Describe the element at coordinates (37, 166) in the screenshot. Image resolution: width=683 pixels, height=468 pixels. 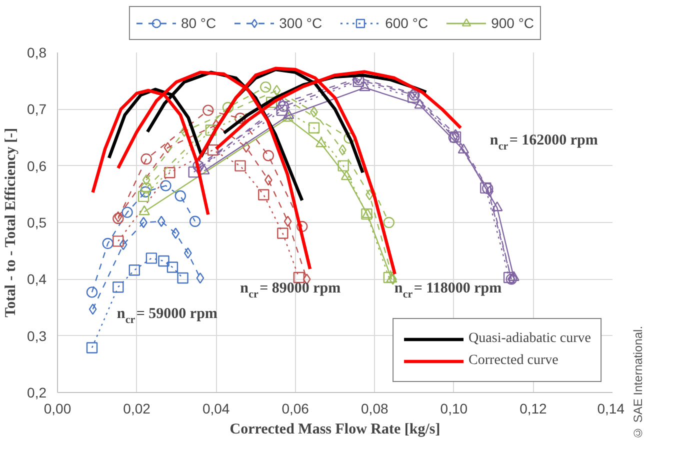
I see `y-tick-label: 0,6` at that location.